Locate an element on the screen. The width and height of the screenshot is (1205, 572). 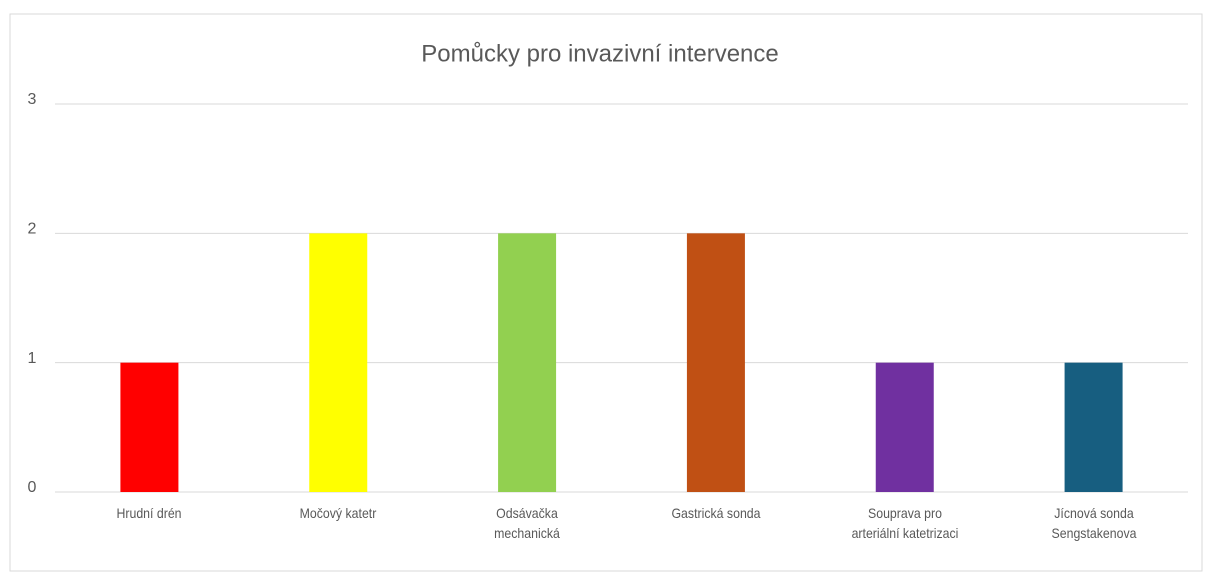
y-tick-label: 3 is located at coordinates (32, 99).